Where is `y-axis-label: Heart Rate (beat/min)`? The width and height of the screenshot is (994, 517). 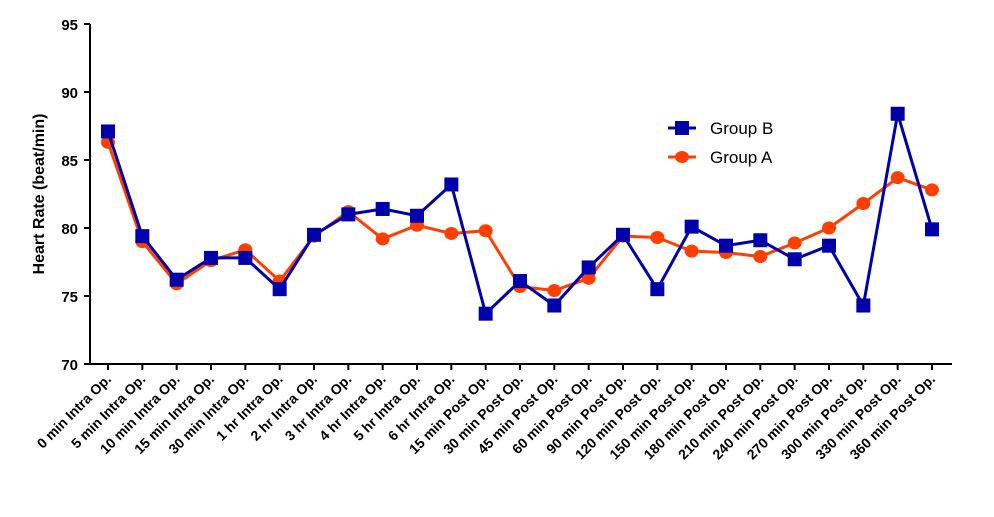 y-axis-label: Heart Rate (beat/min) is located at coordinates (39, 194).